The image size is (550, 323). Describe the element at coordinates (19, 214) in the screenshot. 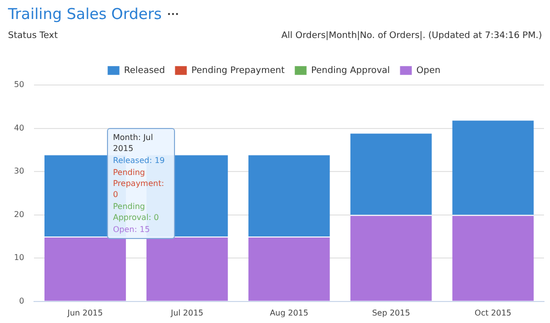

I see `y-tick-label: 20` at that location.